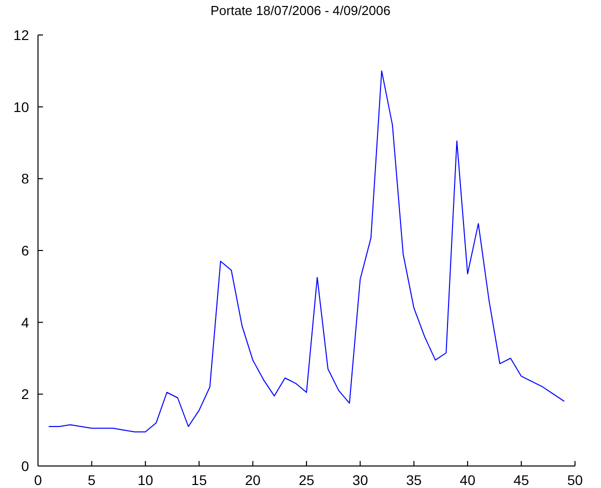 This screenshot has width=601, height=488. Describe the element at coordinates (253, 480) in the screenshot. I see `x-tick-label: 20` at that location.